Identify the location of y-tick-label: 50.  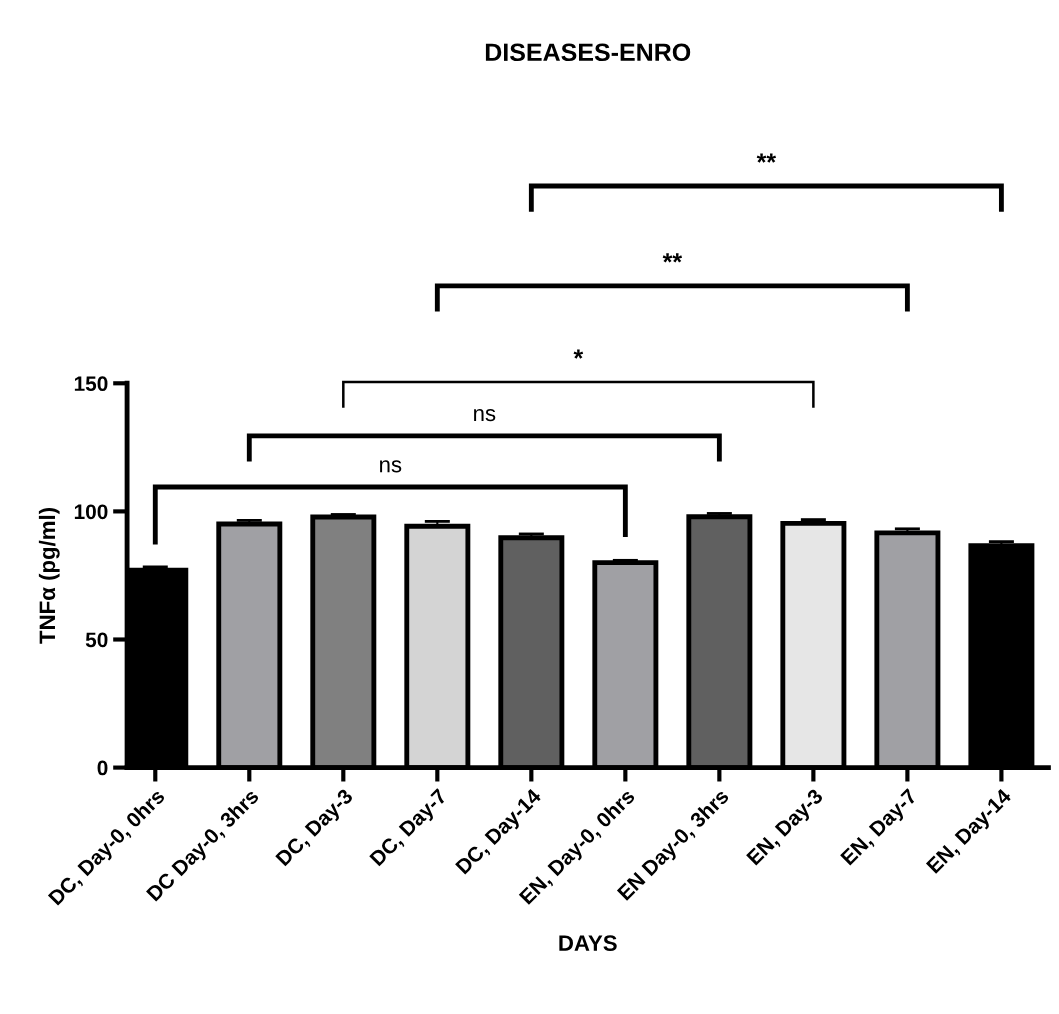
(96, 640).